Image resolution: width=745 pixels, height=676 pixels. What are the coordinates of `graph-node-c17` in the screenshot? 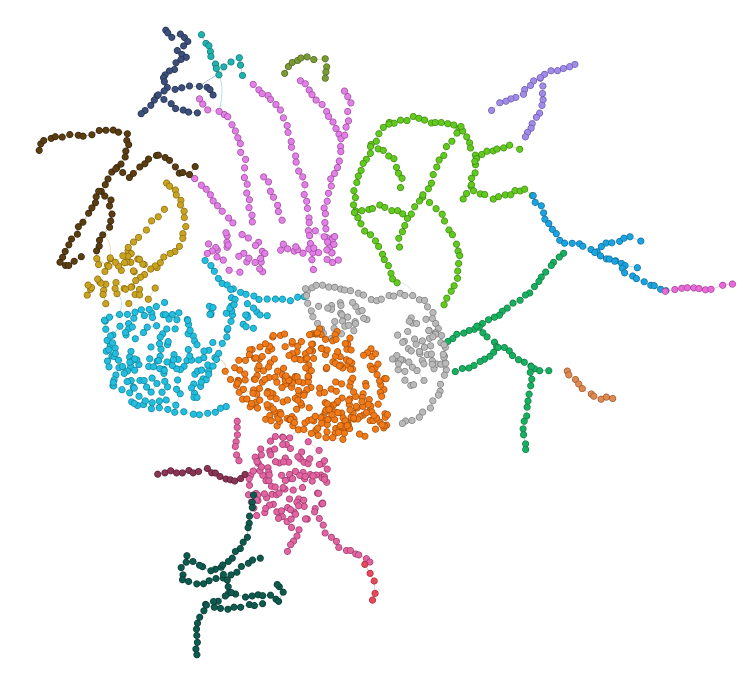 It's located at (207, 468).